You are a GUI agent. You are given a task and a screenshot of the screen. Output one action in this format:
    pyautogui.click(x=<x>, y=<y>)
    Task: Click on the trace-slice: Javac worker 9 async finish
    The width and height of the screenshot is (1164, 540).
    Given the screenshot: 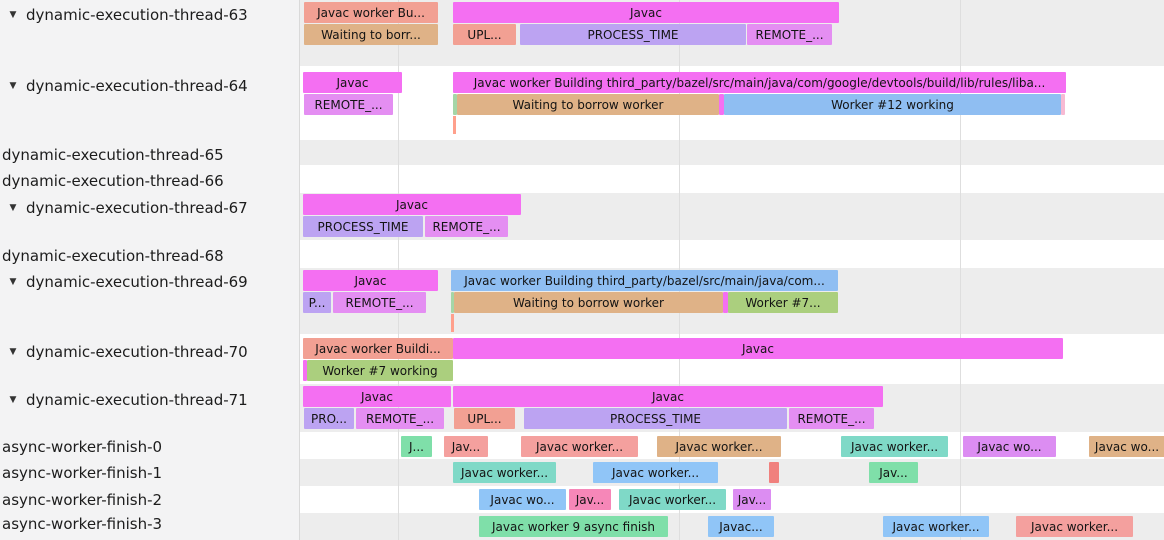 What is the action you would take?
    pyautogui.click(x=573, y=526)
    